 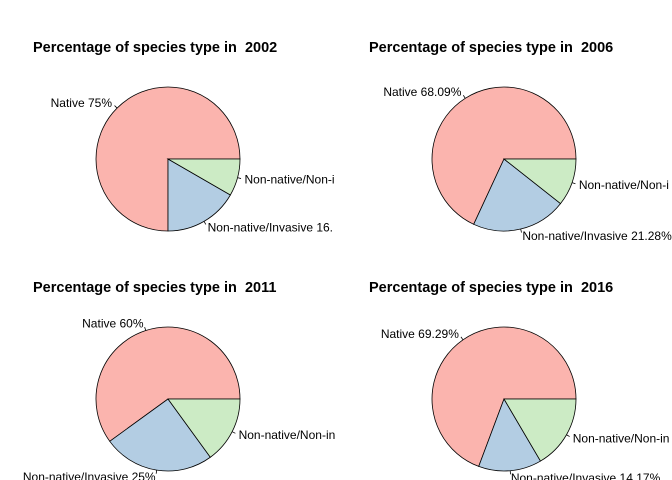 What do you see at coordinates (82, 103) in the screenshot?
I see `slice-label-native: Native 75%` at bounding box center [82, 103].